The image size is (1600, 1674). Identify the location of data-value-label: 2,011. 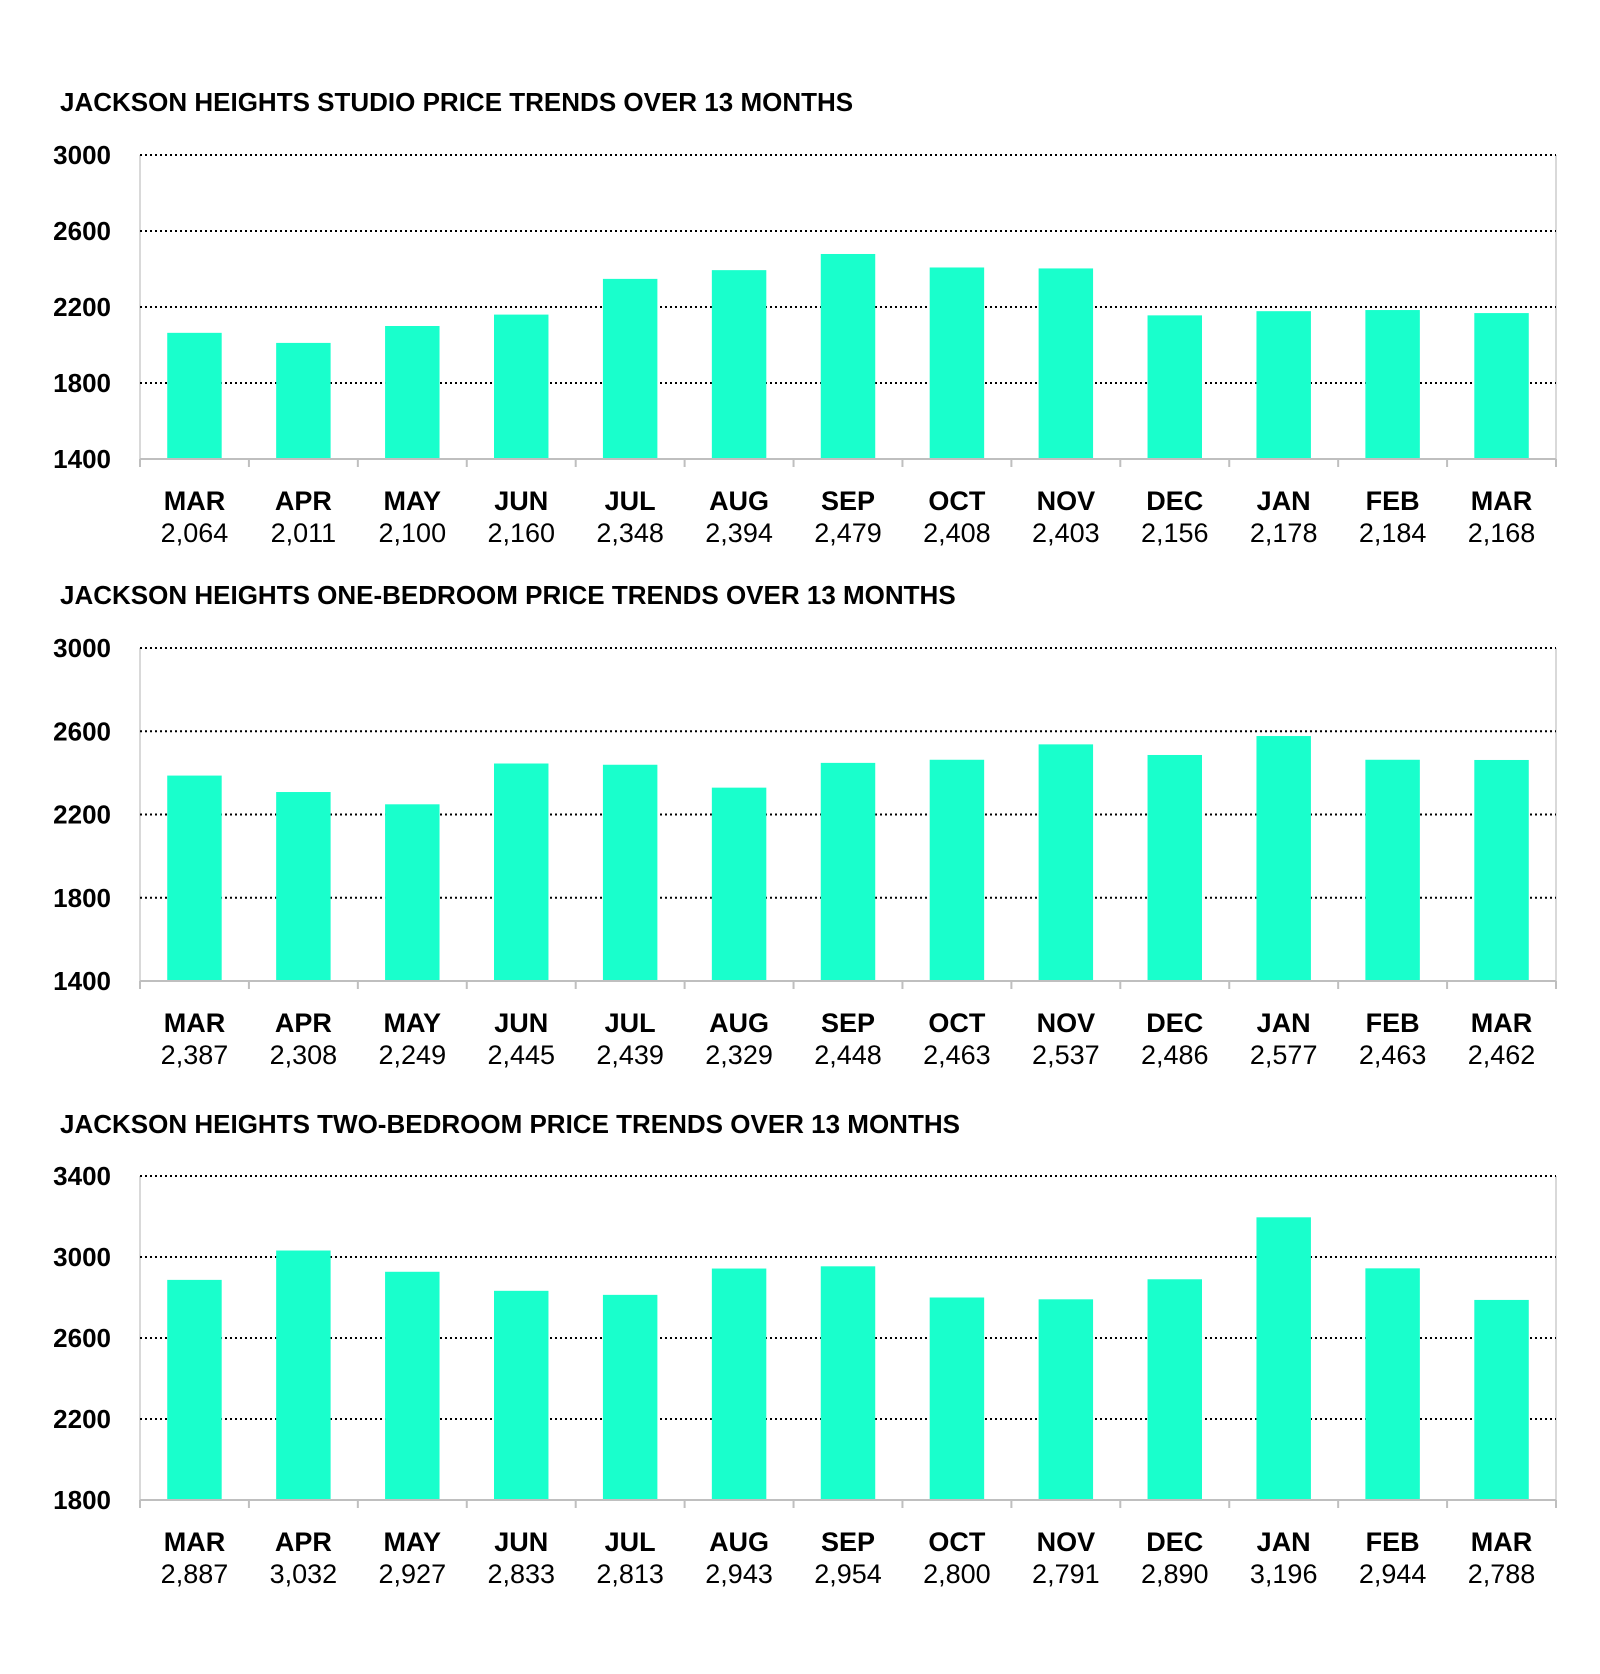
(304, 533).